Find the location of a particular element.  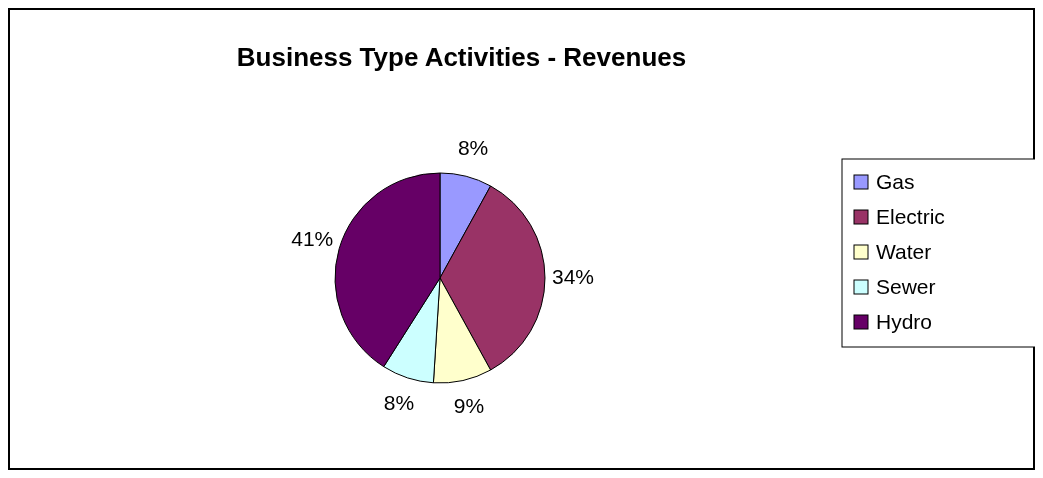

data-label: 9% is located at coordinates (469, 406).